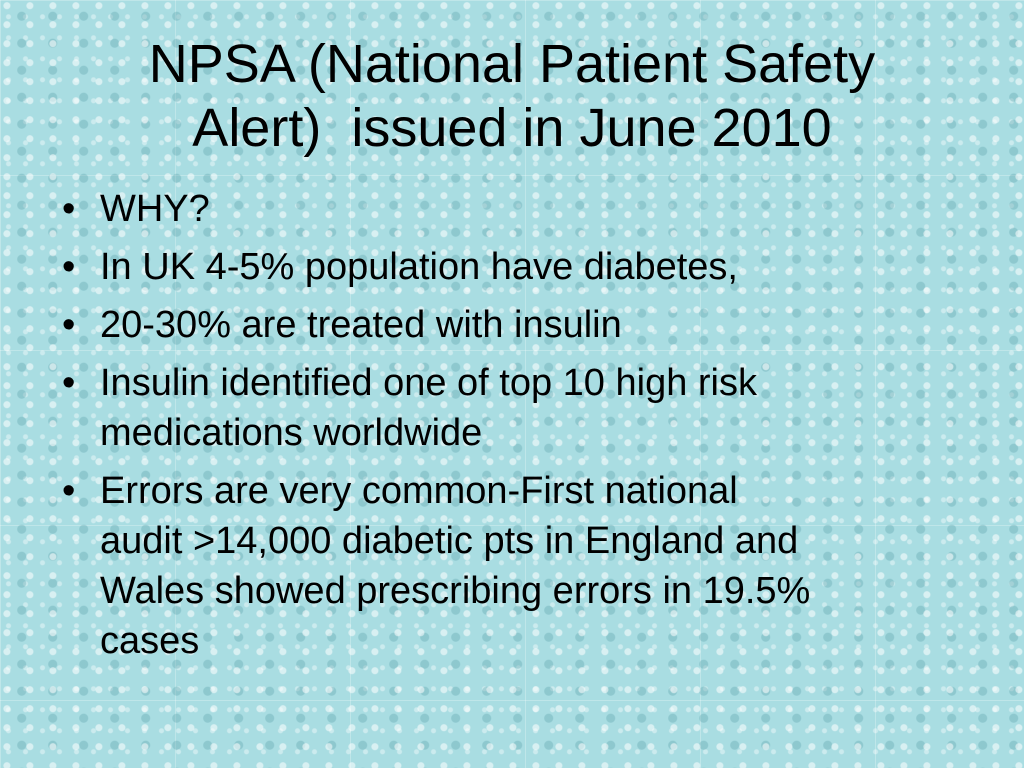 This screenshot has height=768, width=1024. I want to click on bullet-line: In UK 4-5% population have diabetes,, so click(419, 267).